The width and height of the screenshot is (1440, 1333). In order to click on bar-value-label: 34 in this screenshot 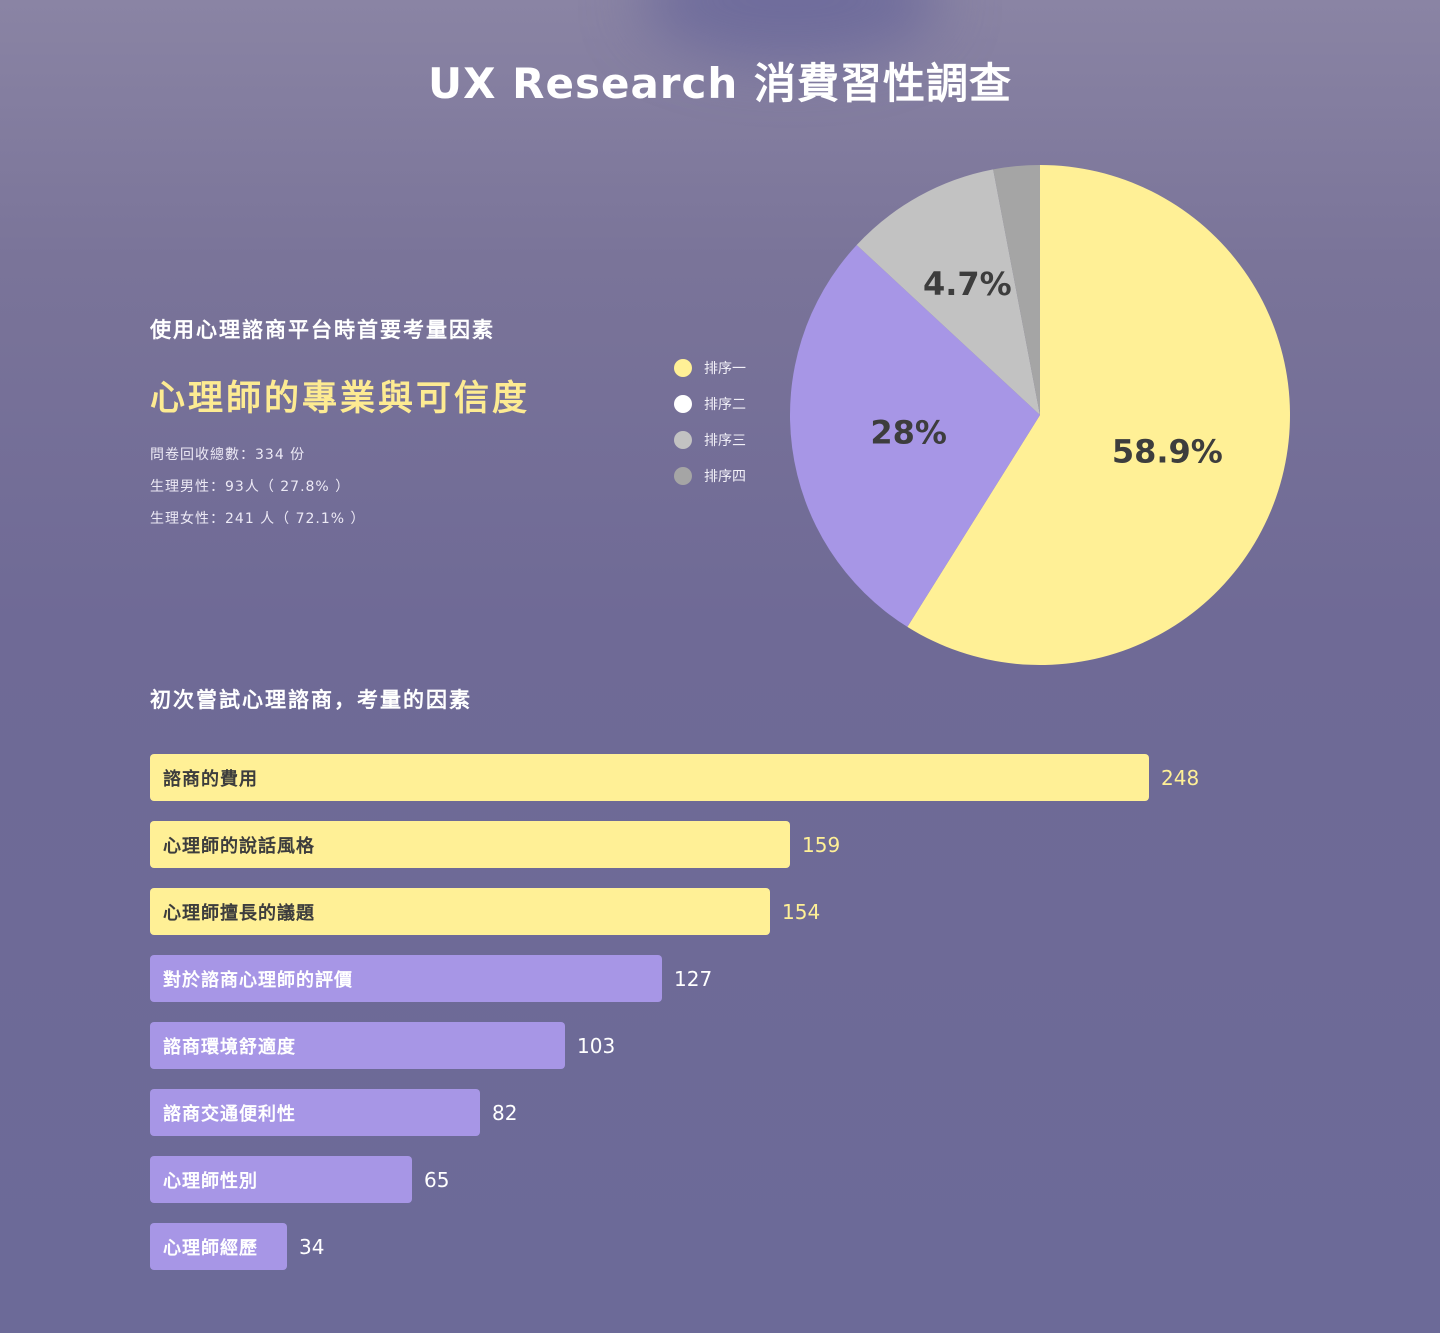, I will do `click(312, 1246)`.